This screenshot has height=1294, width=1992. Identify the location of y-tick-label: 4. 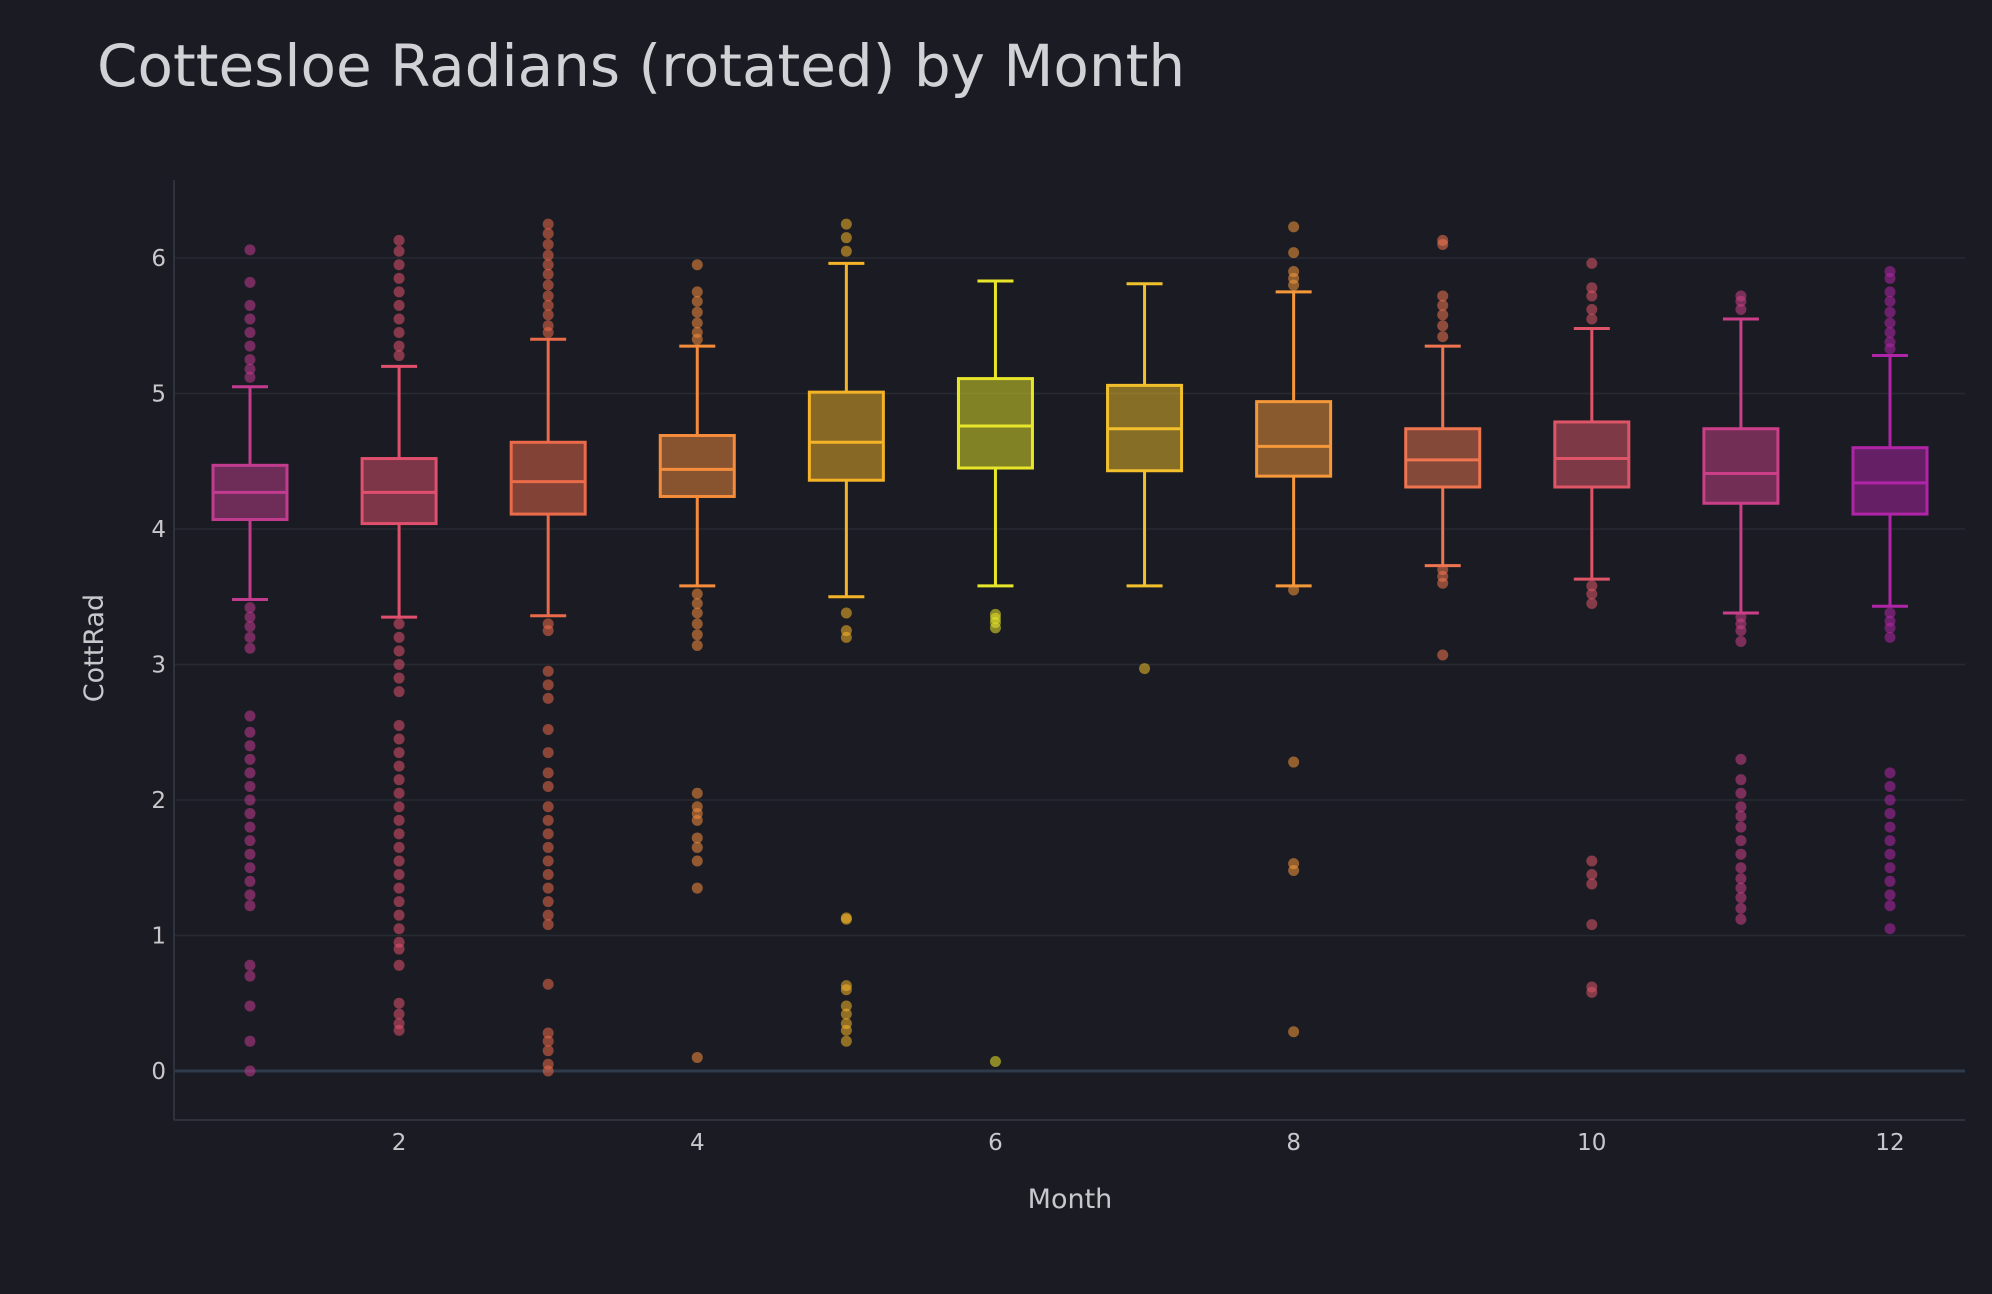
(158, 530).